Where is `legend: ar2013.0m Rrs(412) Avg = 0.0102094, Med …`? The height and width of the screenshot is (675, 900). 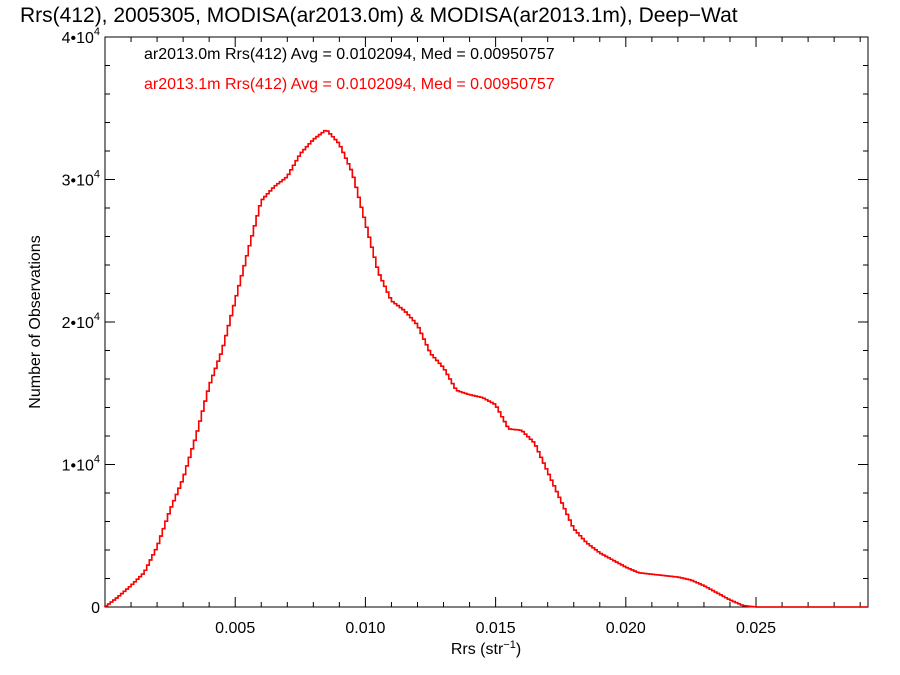 legend: ar2013.0m Rrs(412) Avg = 0.0102094, Med … is located at coordinates (349, 69).